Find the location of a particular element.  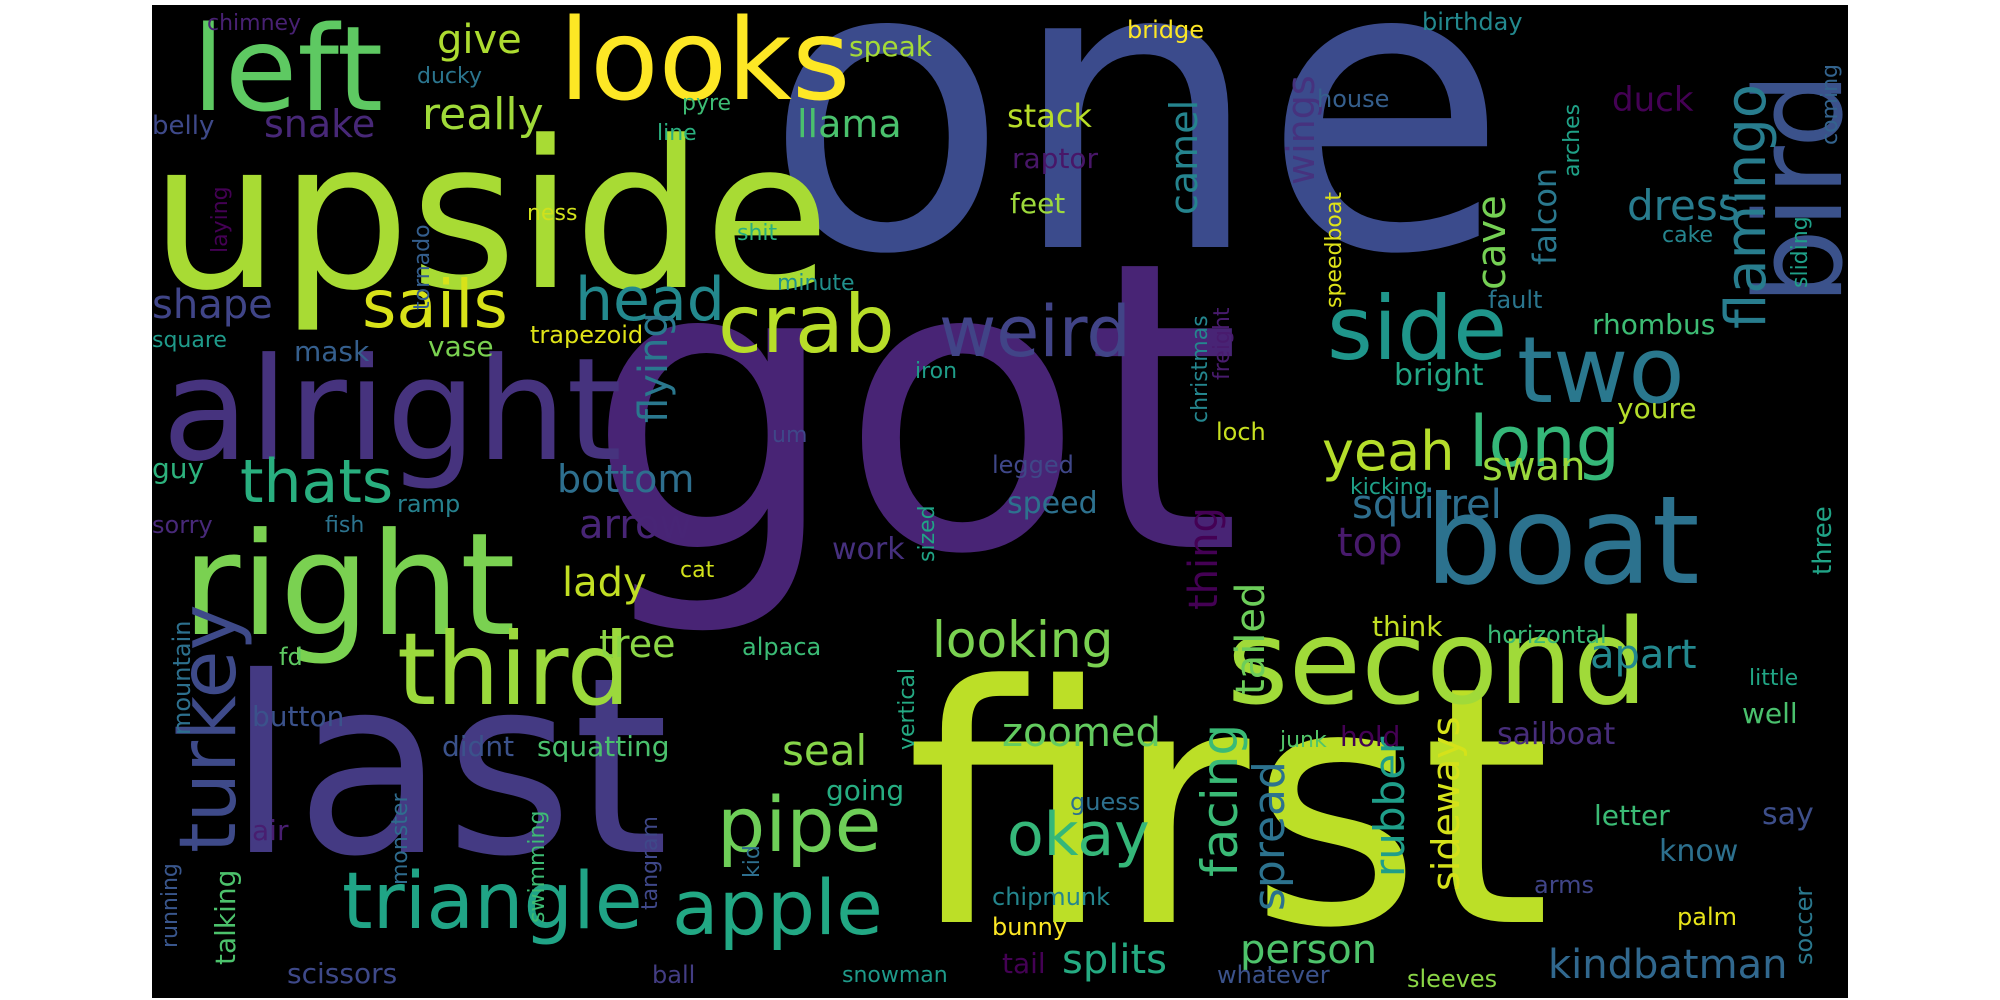

word-speak: speak is located at coordinates (890, 46).